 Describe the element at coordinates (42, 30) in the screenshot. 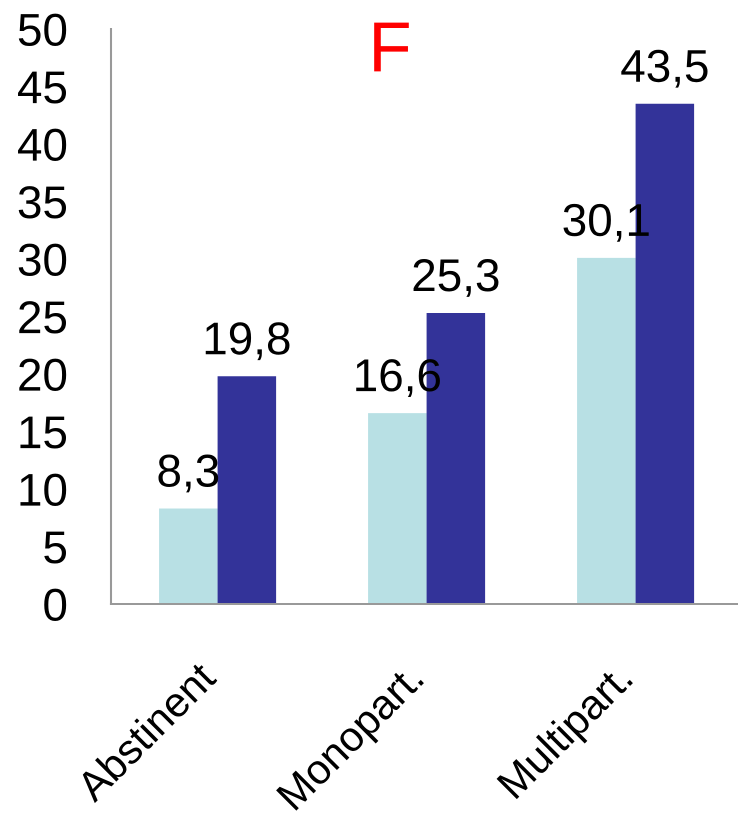

I see `y-tick-label: 50` at that location.